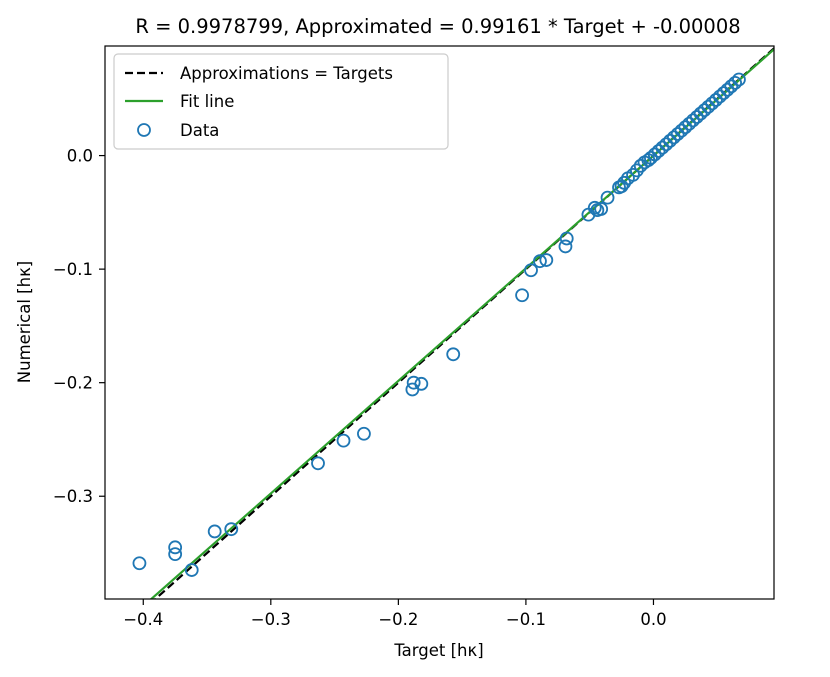 Image resolution: width=830 pixels, height=677 pixels. Describe the element at coordinates (144, 130) in the screenshot. I see `legend-data-swatch` at that location.